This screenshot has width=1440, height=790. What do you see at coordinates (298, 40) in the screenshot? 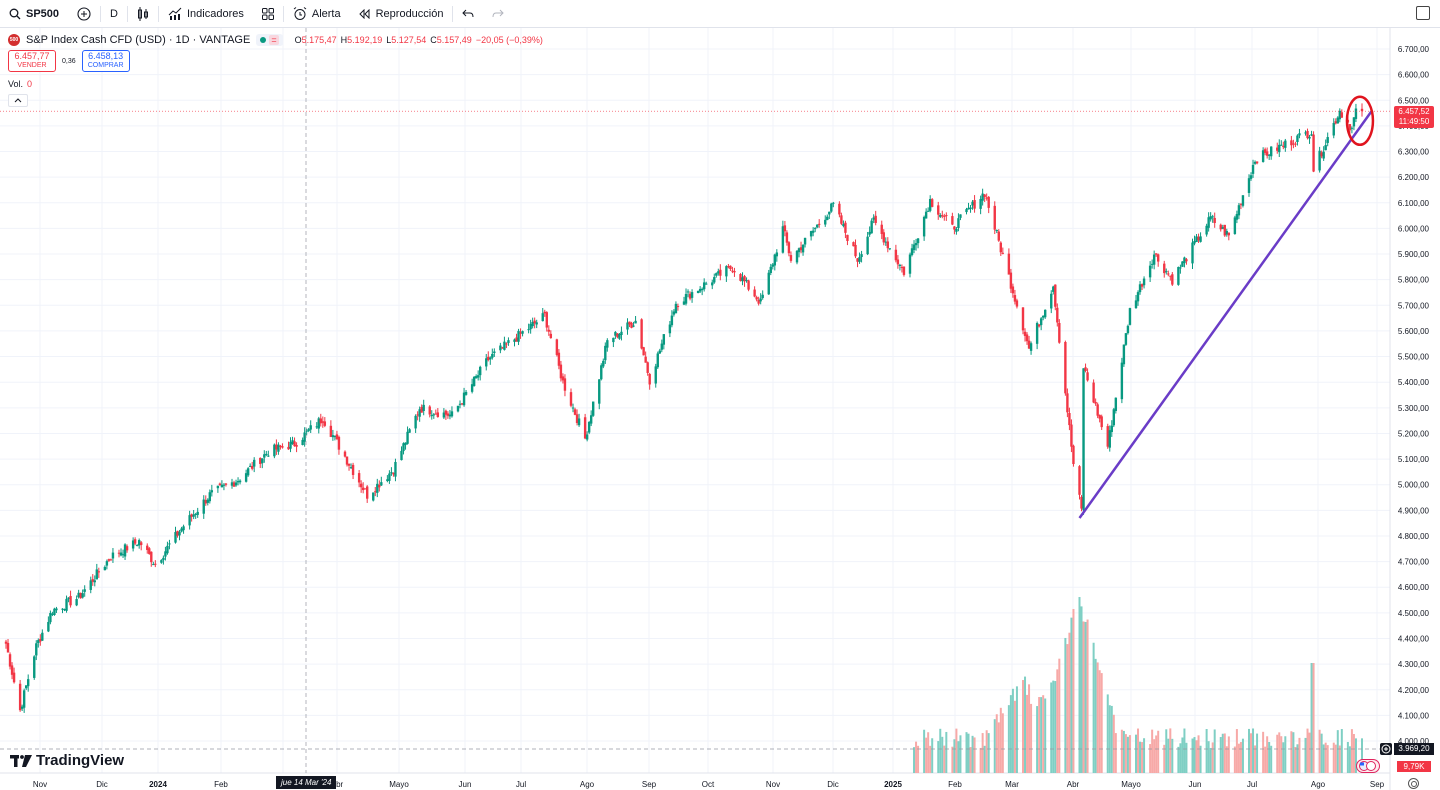
I see `open-label: O` at bounding box center [298, 40].